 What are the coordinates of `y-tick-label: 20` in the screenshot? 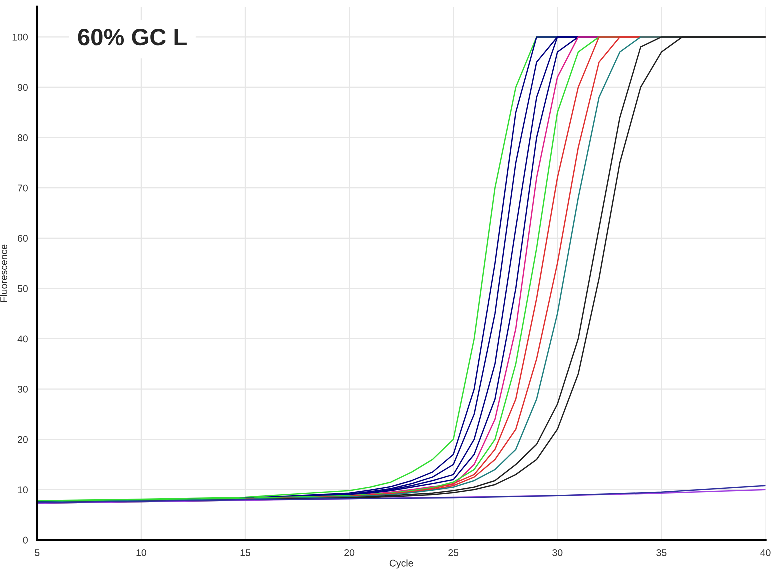 It's located at (23, 440).